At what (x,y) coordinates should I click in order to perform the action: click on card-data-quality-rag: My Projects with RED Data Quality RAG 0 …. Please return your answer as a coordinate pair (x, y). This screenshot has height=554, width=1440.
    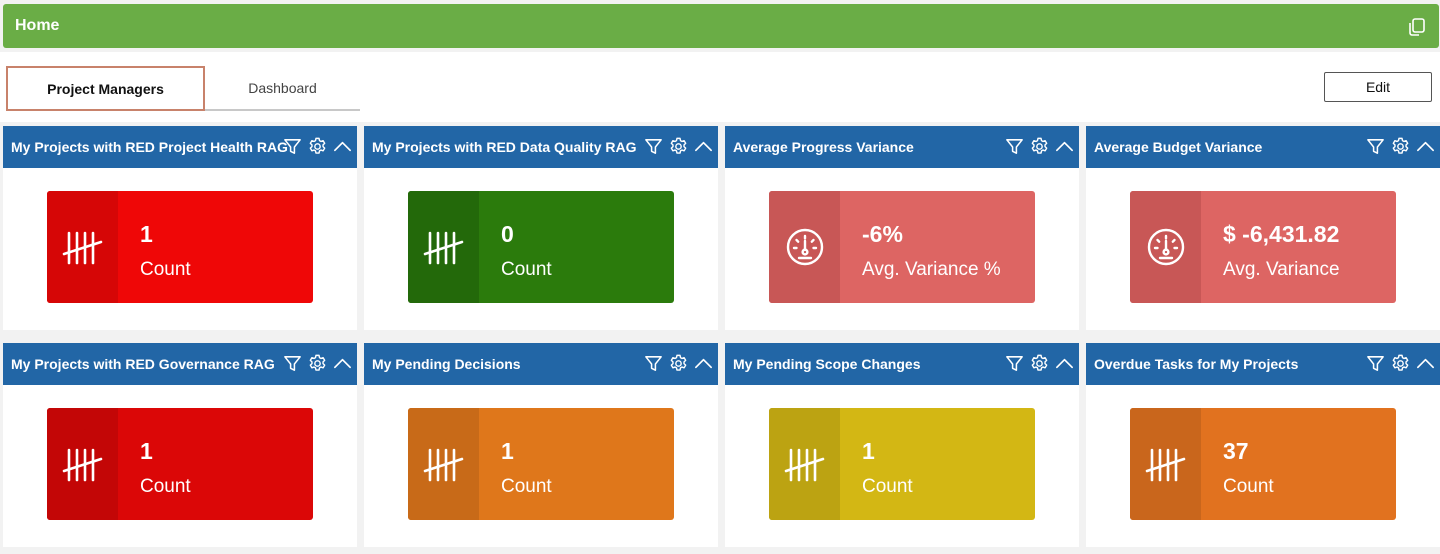
    Looking at the image, I should click on (541, 228).